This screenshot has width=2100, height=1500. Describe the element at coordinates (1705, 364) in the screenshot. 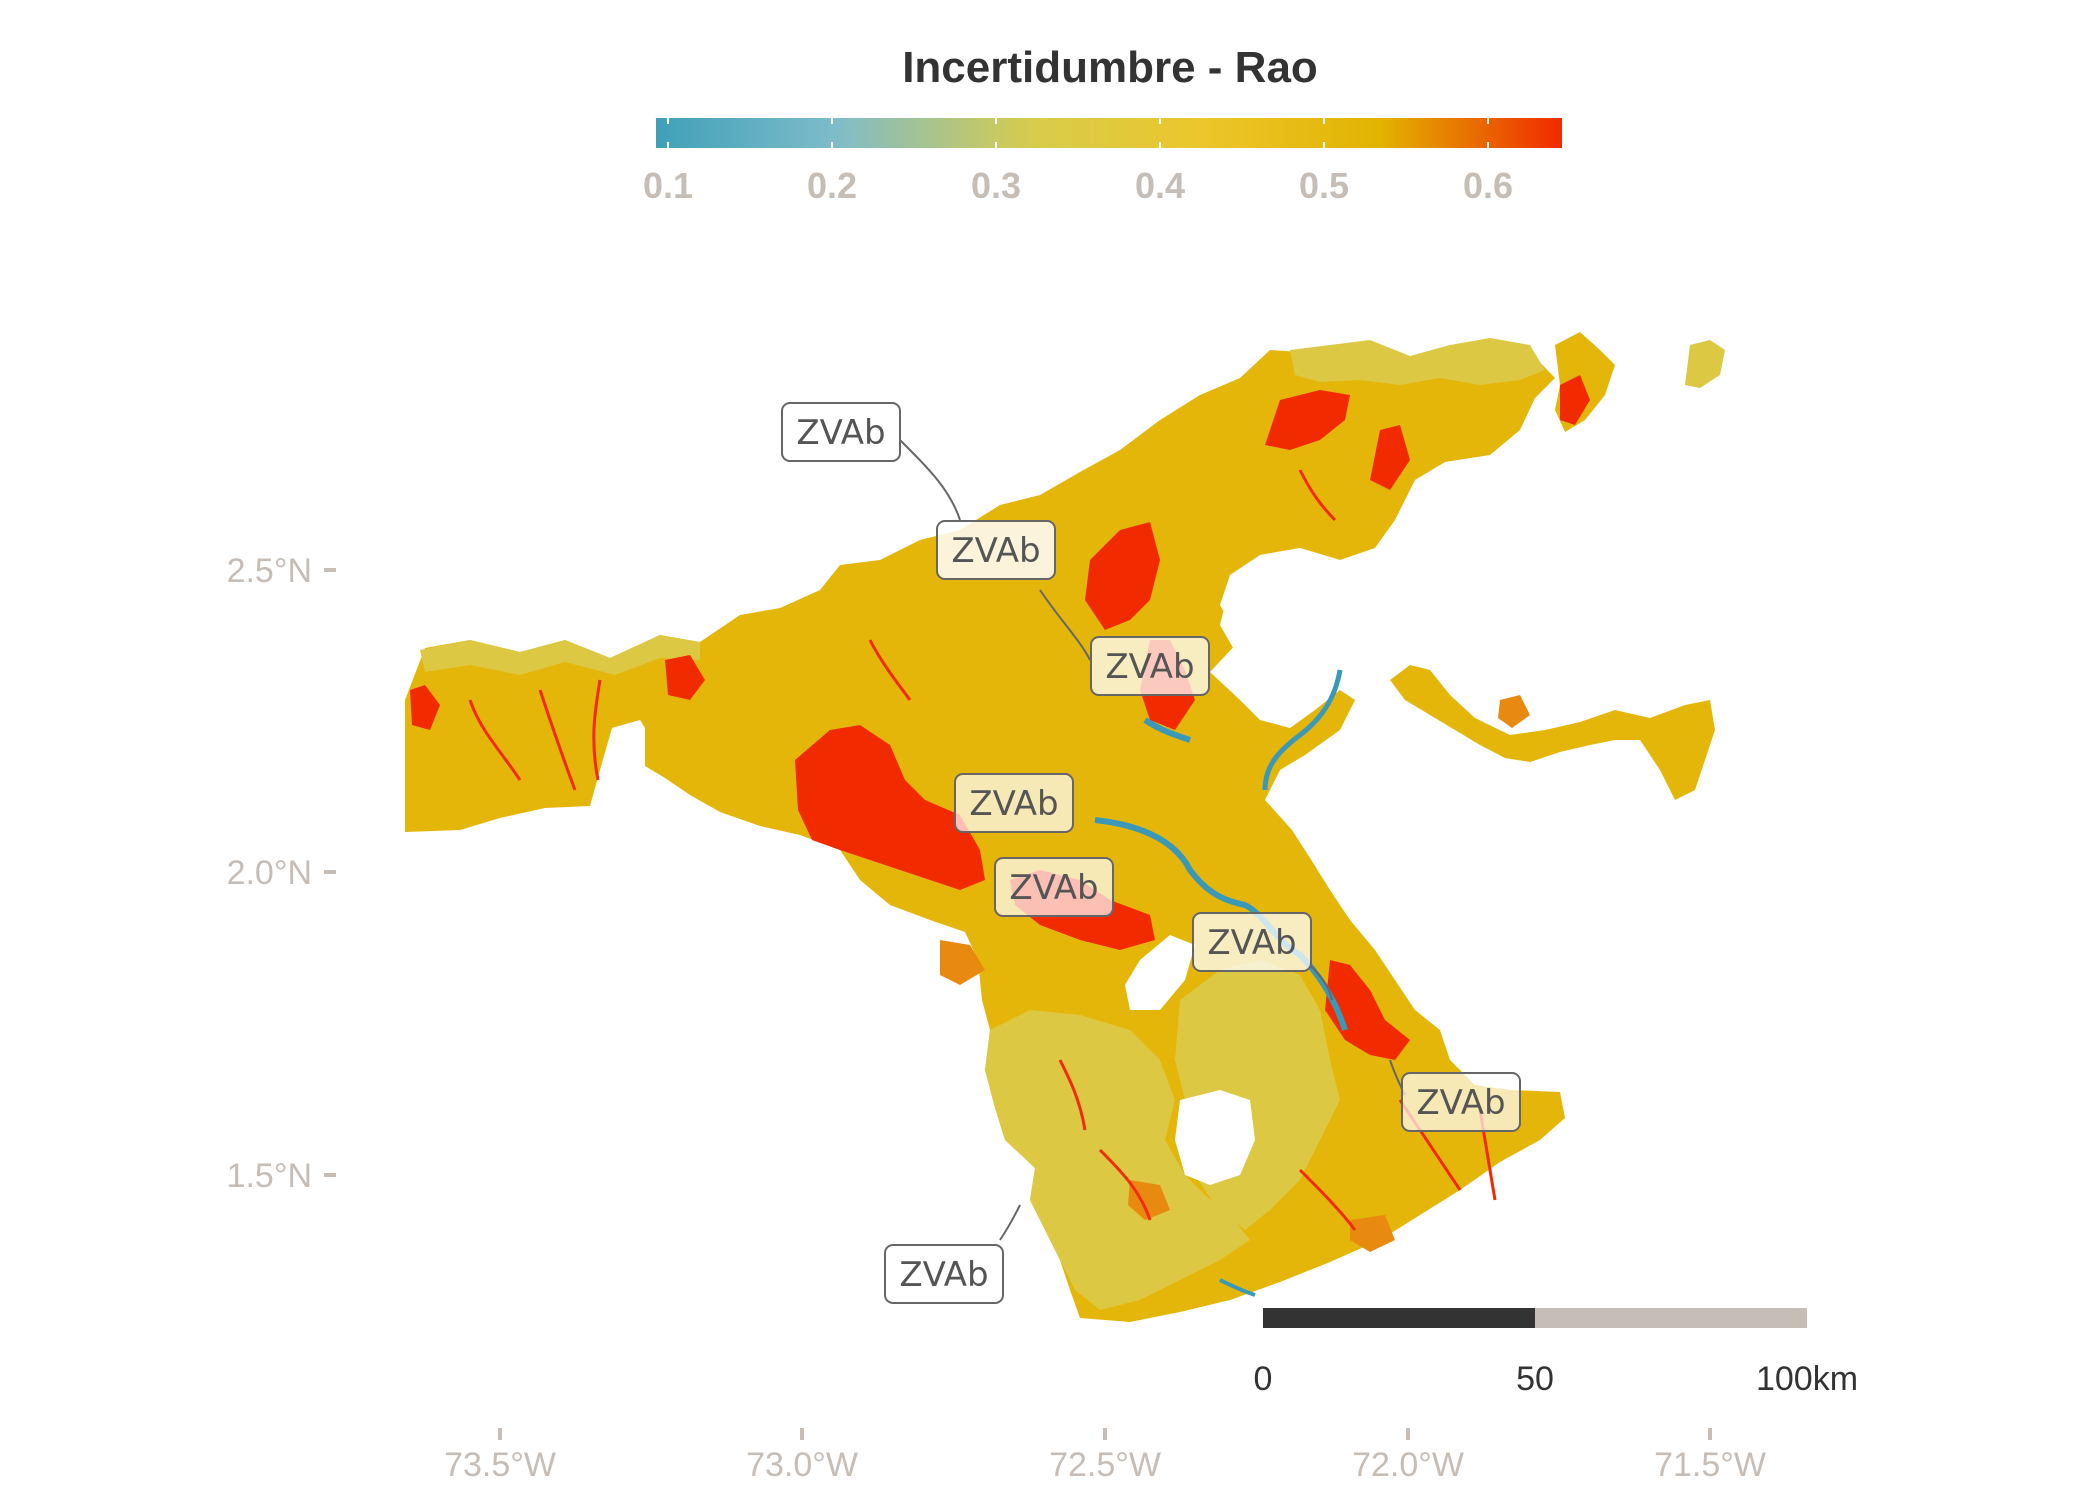

I see `map-island-far-ne` at that location.